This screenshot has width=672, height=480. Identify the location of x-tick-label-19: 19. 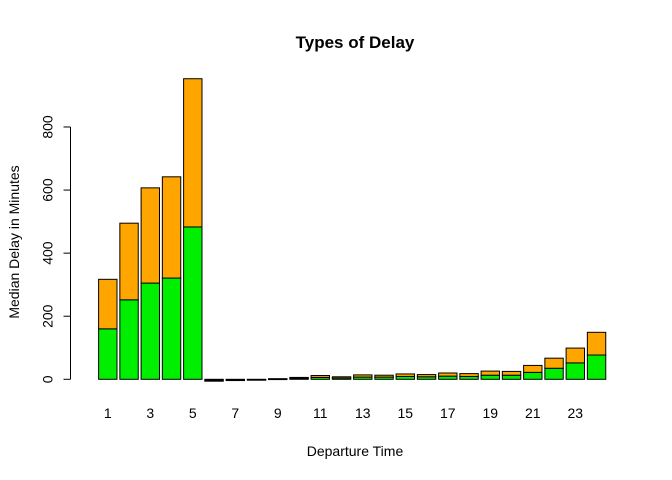
(491, 413).